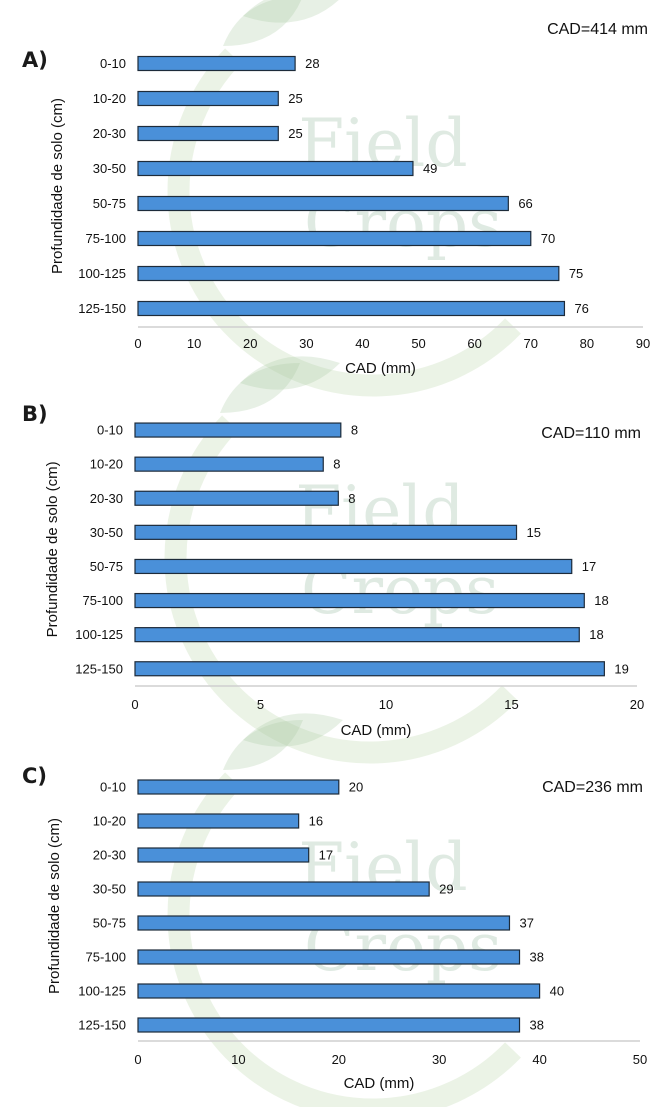 This screenshot has height=1107, width=660. Describe the element at coordinates (525, 203) in the screenshot. I see `data-label: 66` at that location.